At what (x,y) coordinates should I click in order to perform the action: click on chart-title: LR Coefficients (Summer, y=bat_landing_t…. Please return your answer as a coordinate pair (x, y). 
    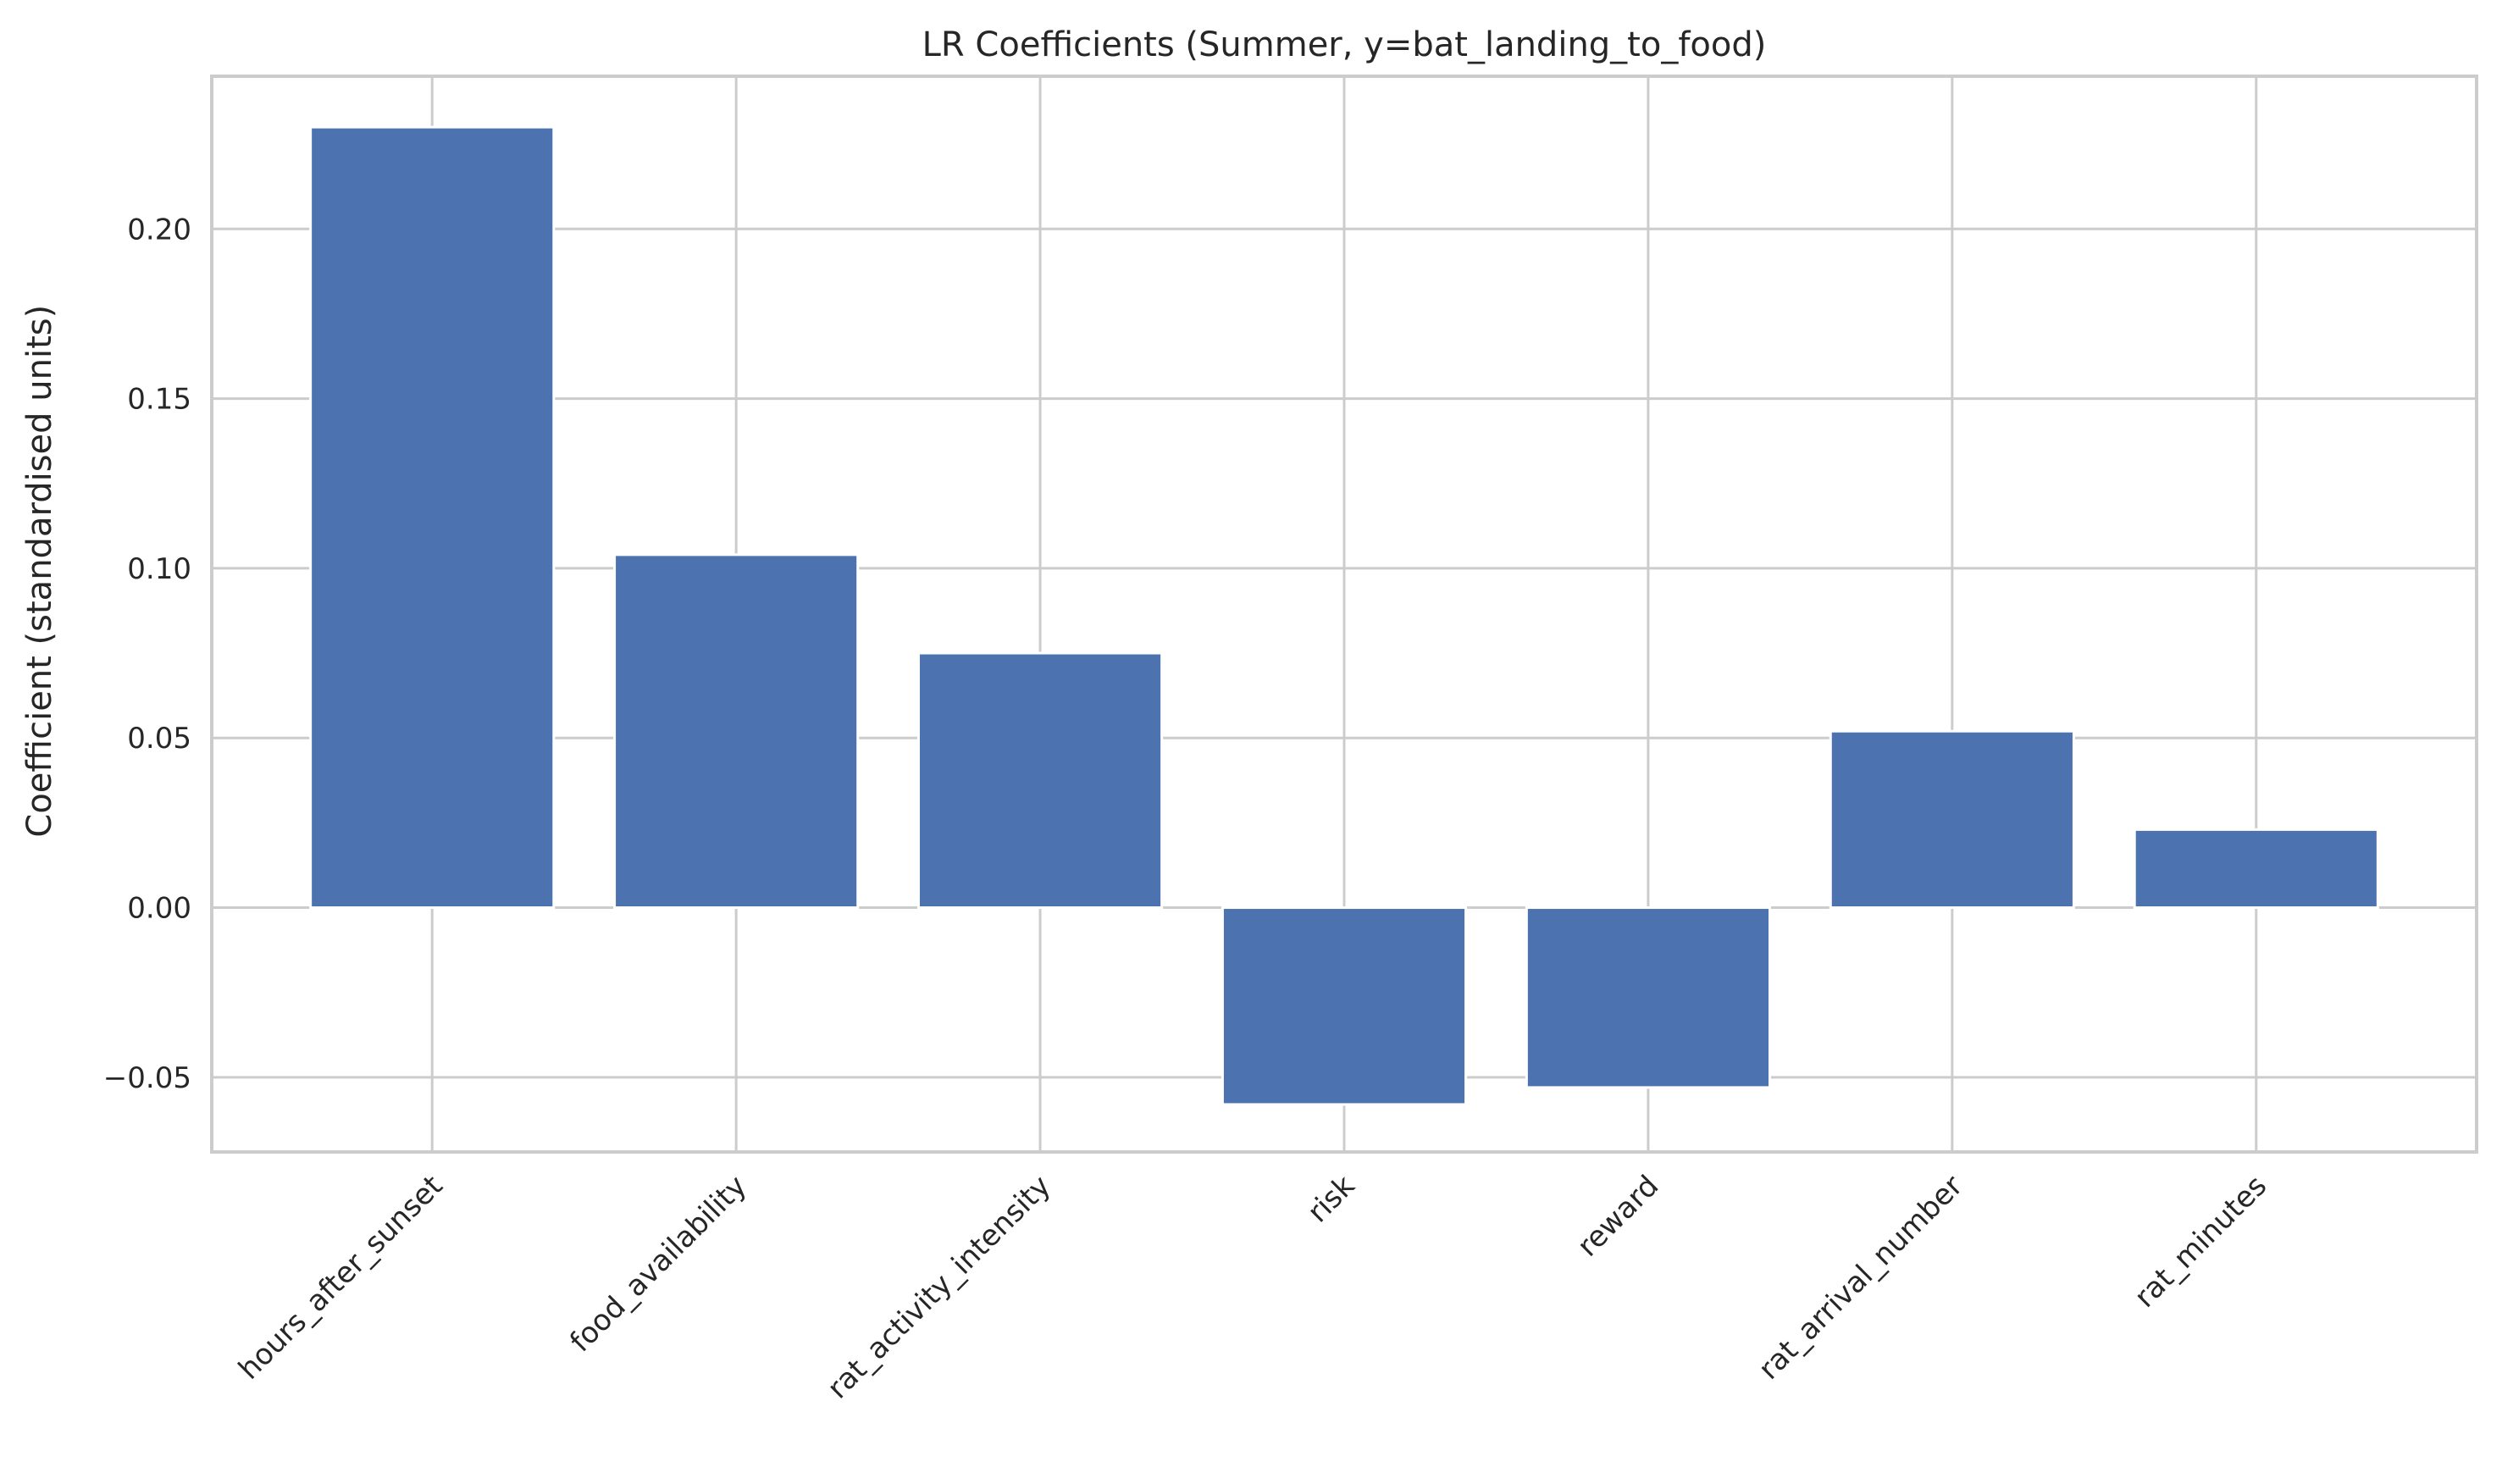
    Looking at the image, I should click on (1345, 44).